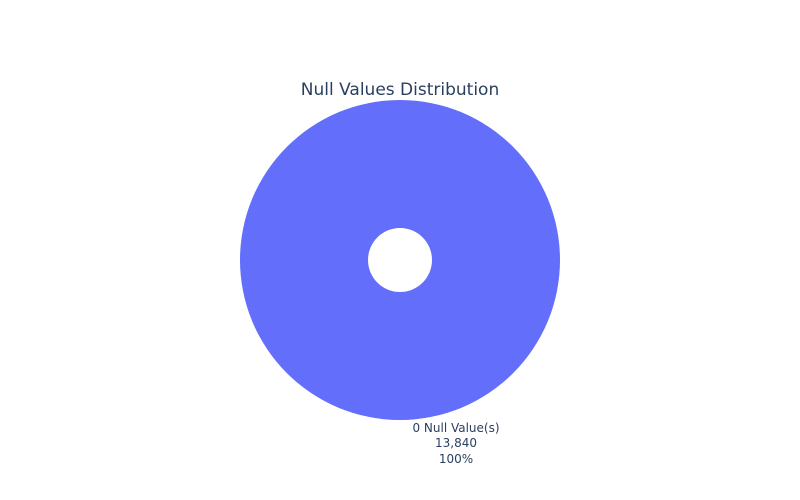  I want to click on chart-title: Null Values Distribution, so click(400, 90).